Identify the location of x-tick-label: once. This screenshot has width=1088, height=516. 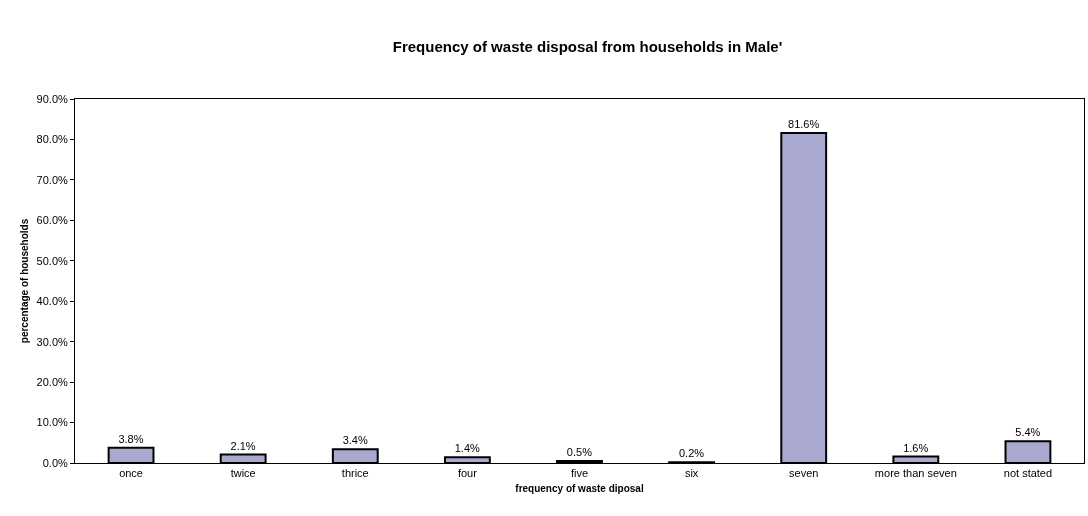
(131, 473).